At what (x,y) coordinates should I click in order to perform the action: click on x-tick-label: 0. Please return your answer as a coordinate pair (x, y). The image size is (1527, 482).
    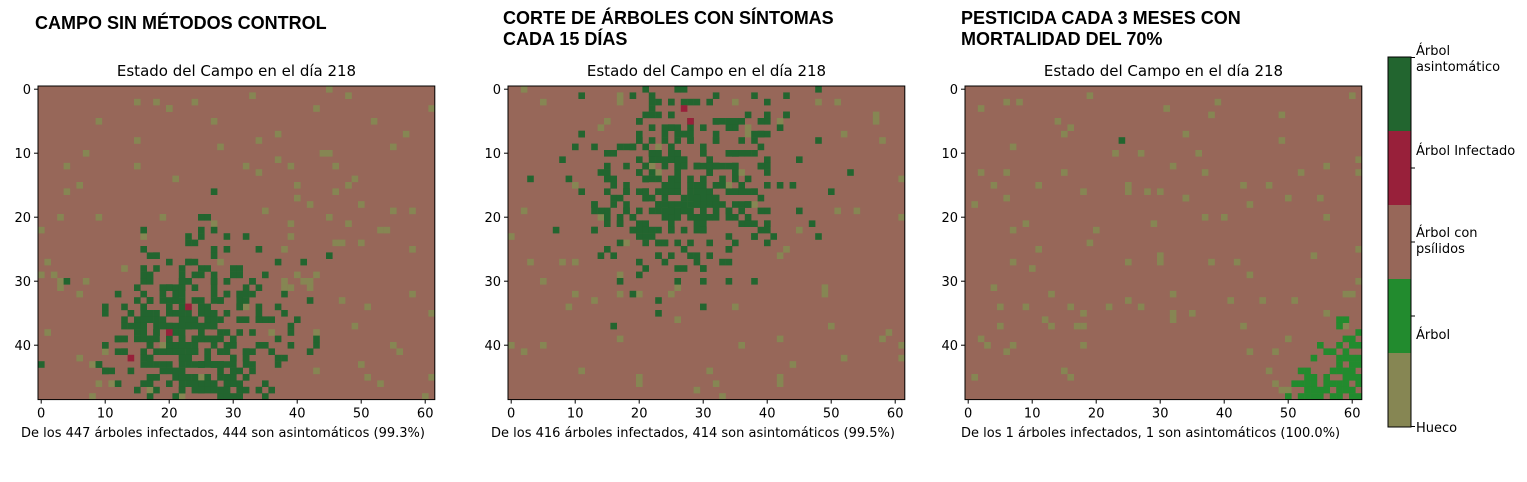
    Looking at the image, I should click on (511, 414).